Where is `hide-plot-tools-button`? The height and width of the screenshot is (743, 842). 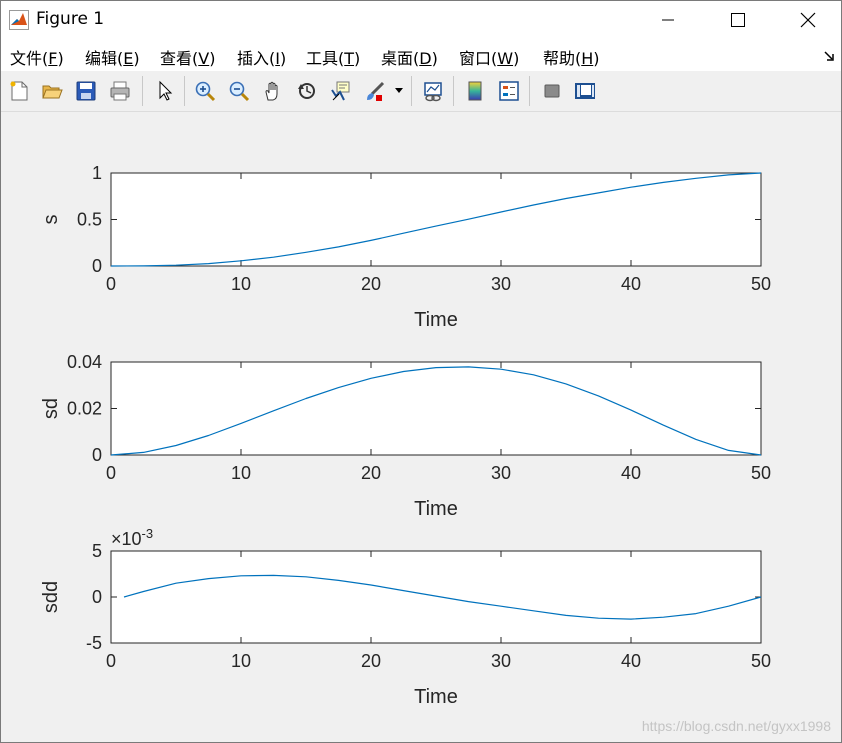
hide-plot-tools-button is located at coordinates (552, 91).